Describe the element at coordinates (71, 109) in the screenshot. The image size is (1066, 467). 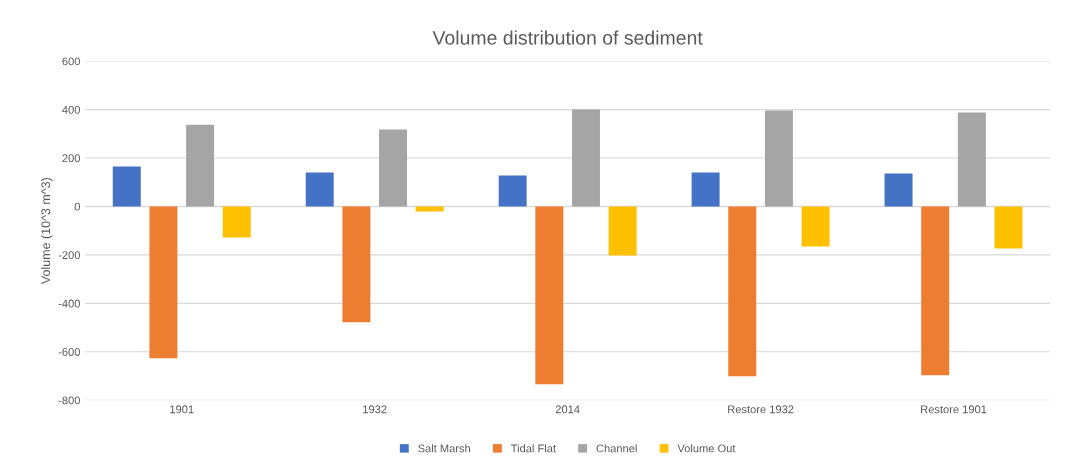
I see `y-tick-label: 400` at that location.